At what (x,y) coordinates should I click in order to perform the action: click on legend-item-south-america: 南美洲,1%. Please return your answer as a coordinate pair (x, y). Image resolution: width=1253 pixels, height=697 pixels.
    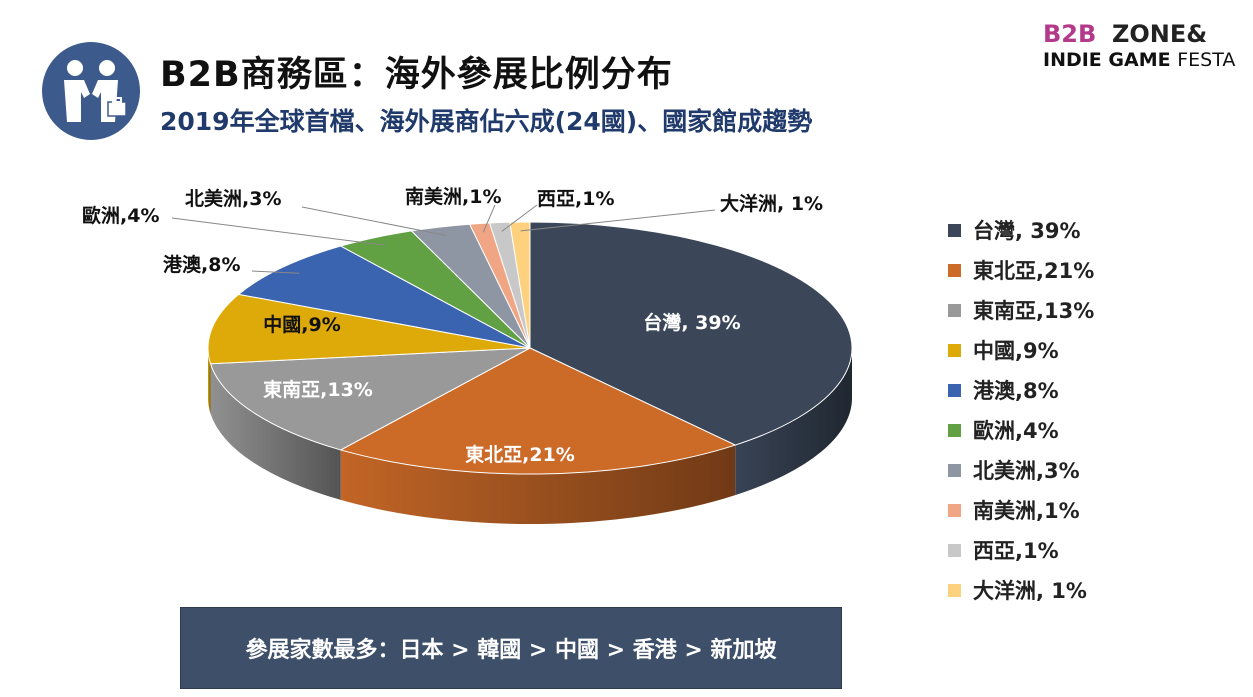
    Looking at the image, I should click on (1021, 510).